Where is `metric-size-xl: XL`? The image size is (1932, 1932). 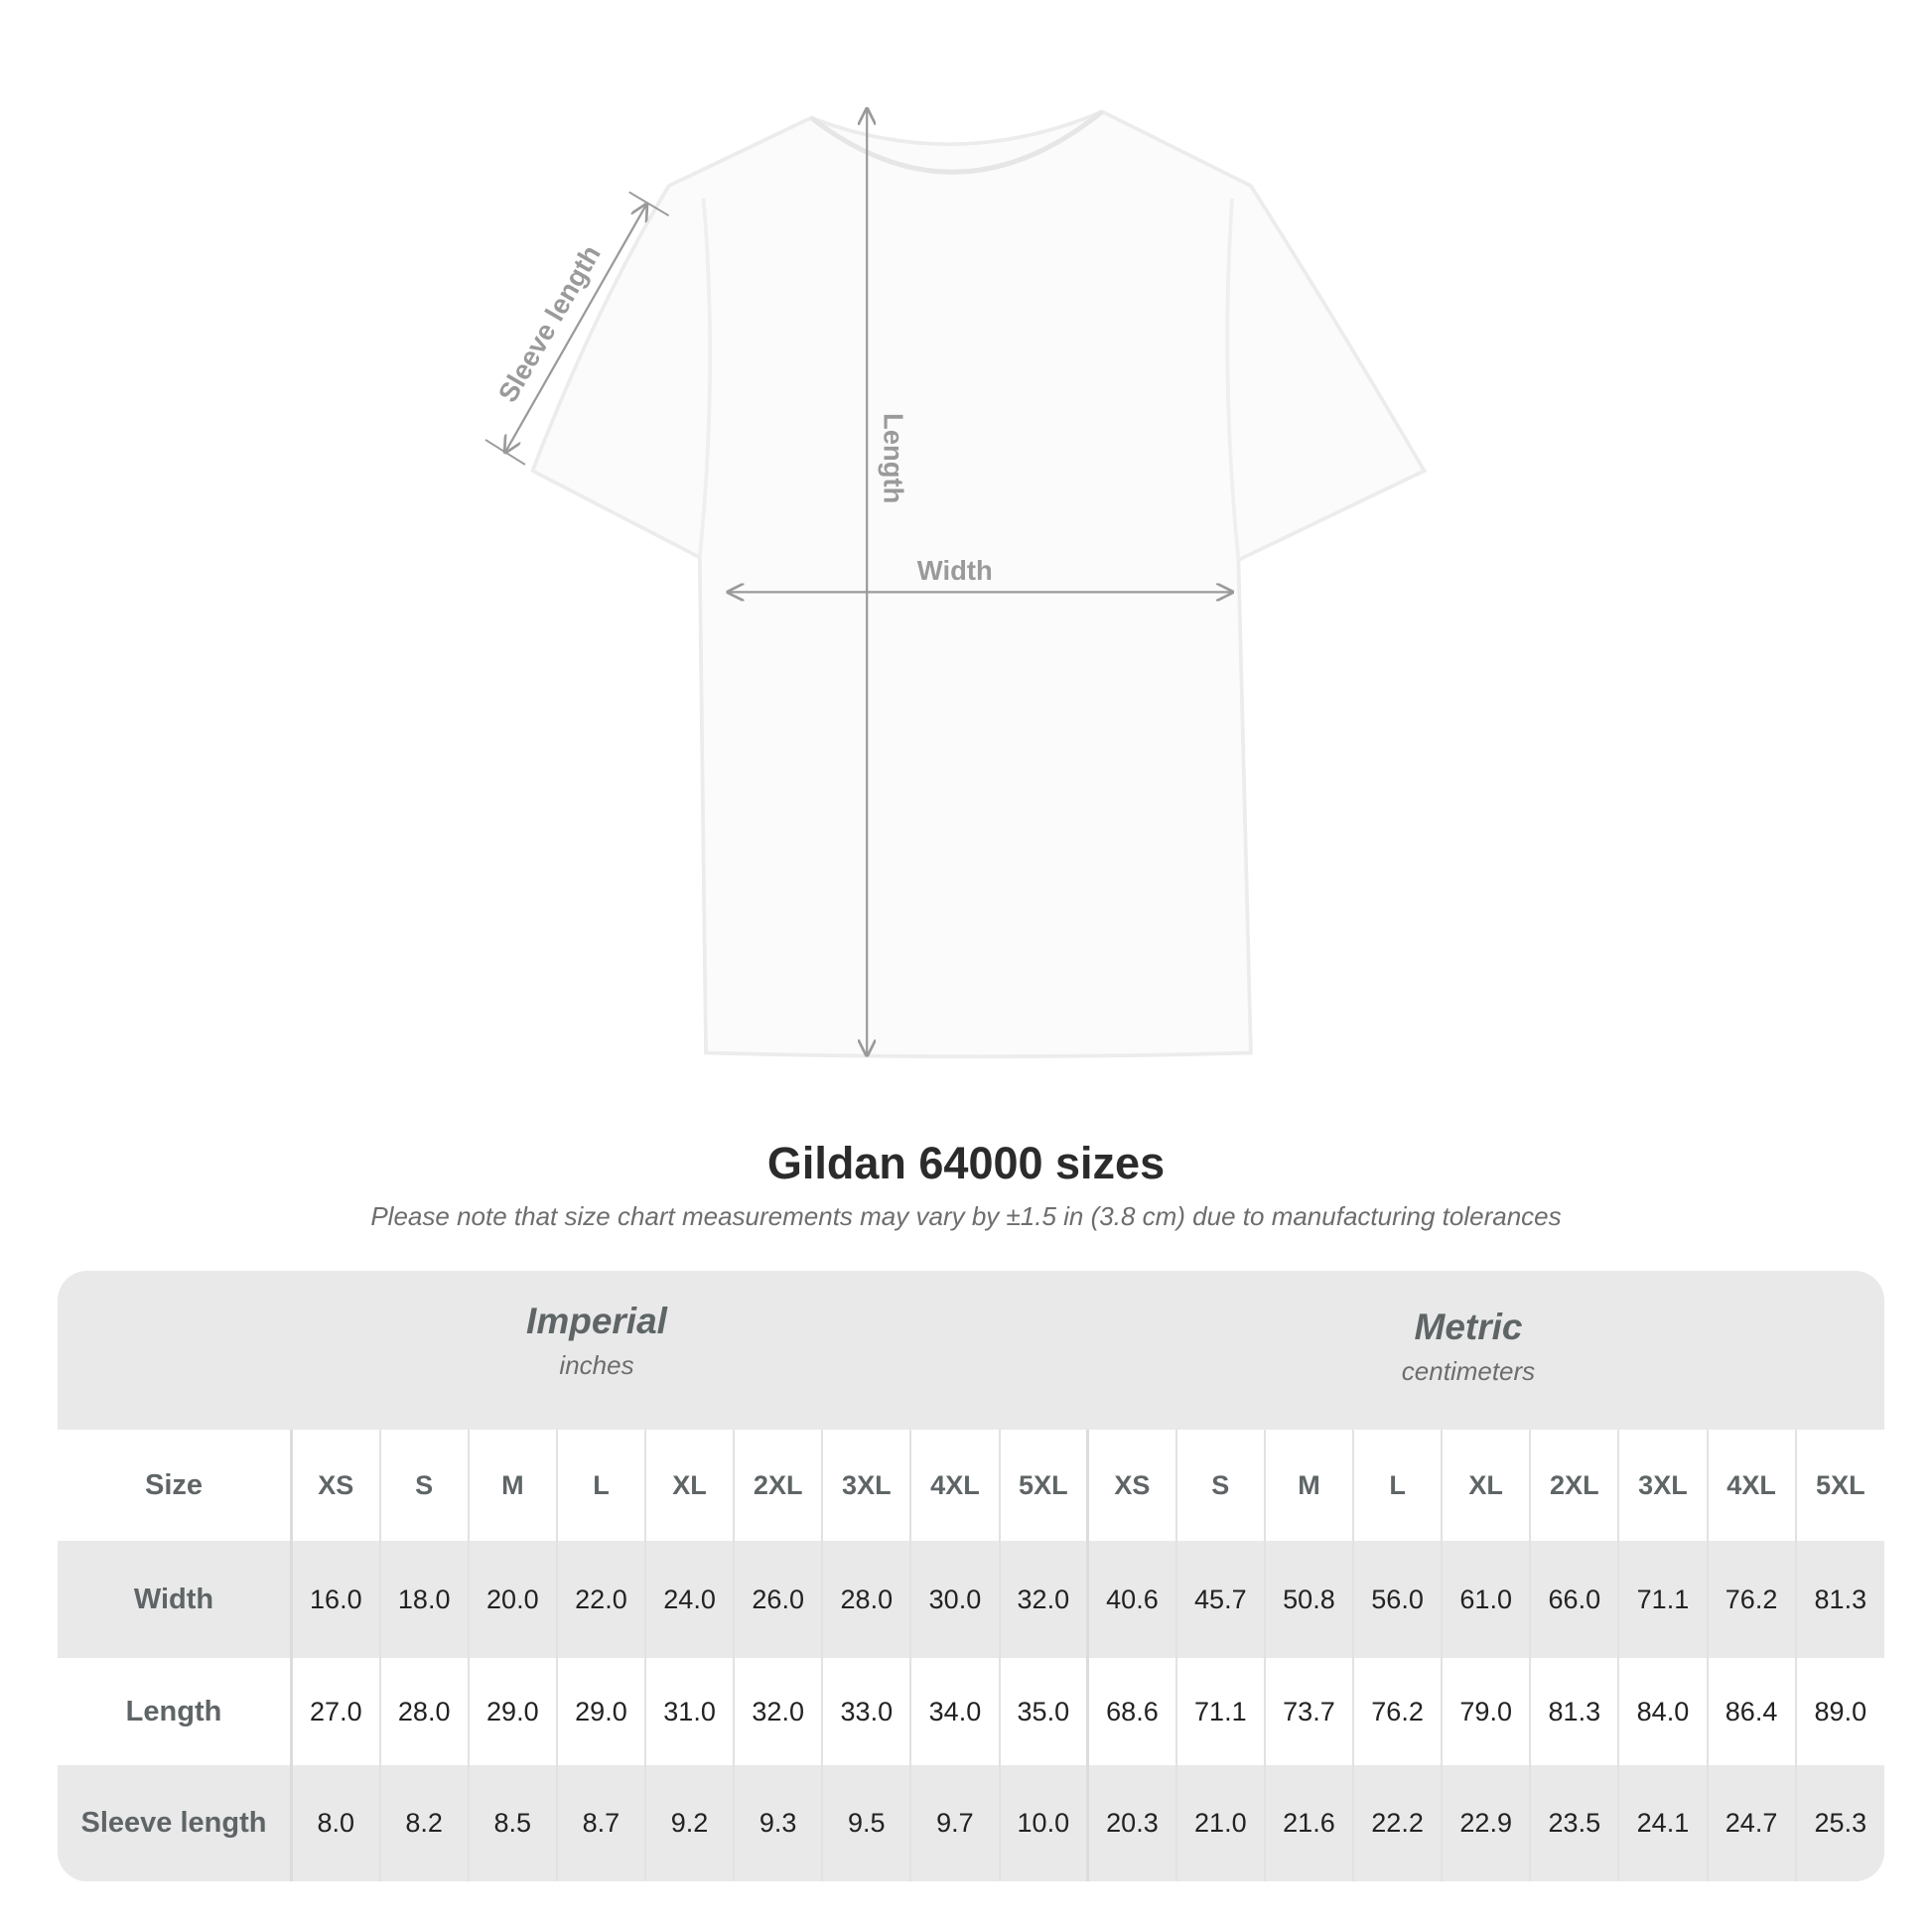 metric-size-xl: XL is located at coordinates (1486, 1486).